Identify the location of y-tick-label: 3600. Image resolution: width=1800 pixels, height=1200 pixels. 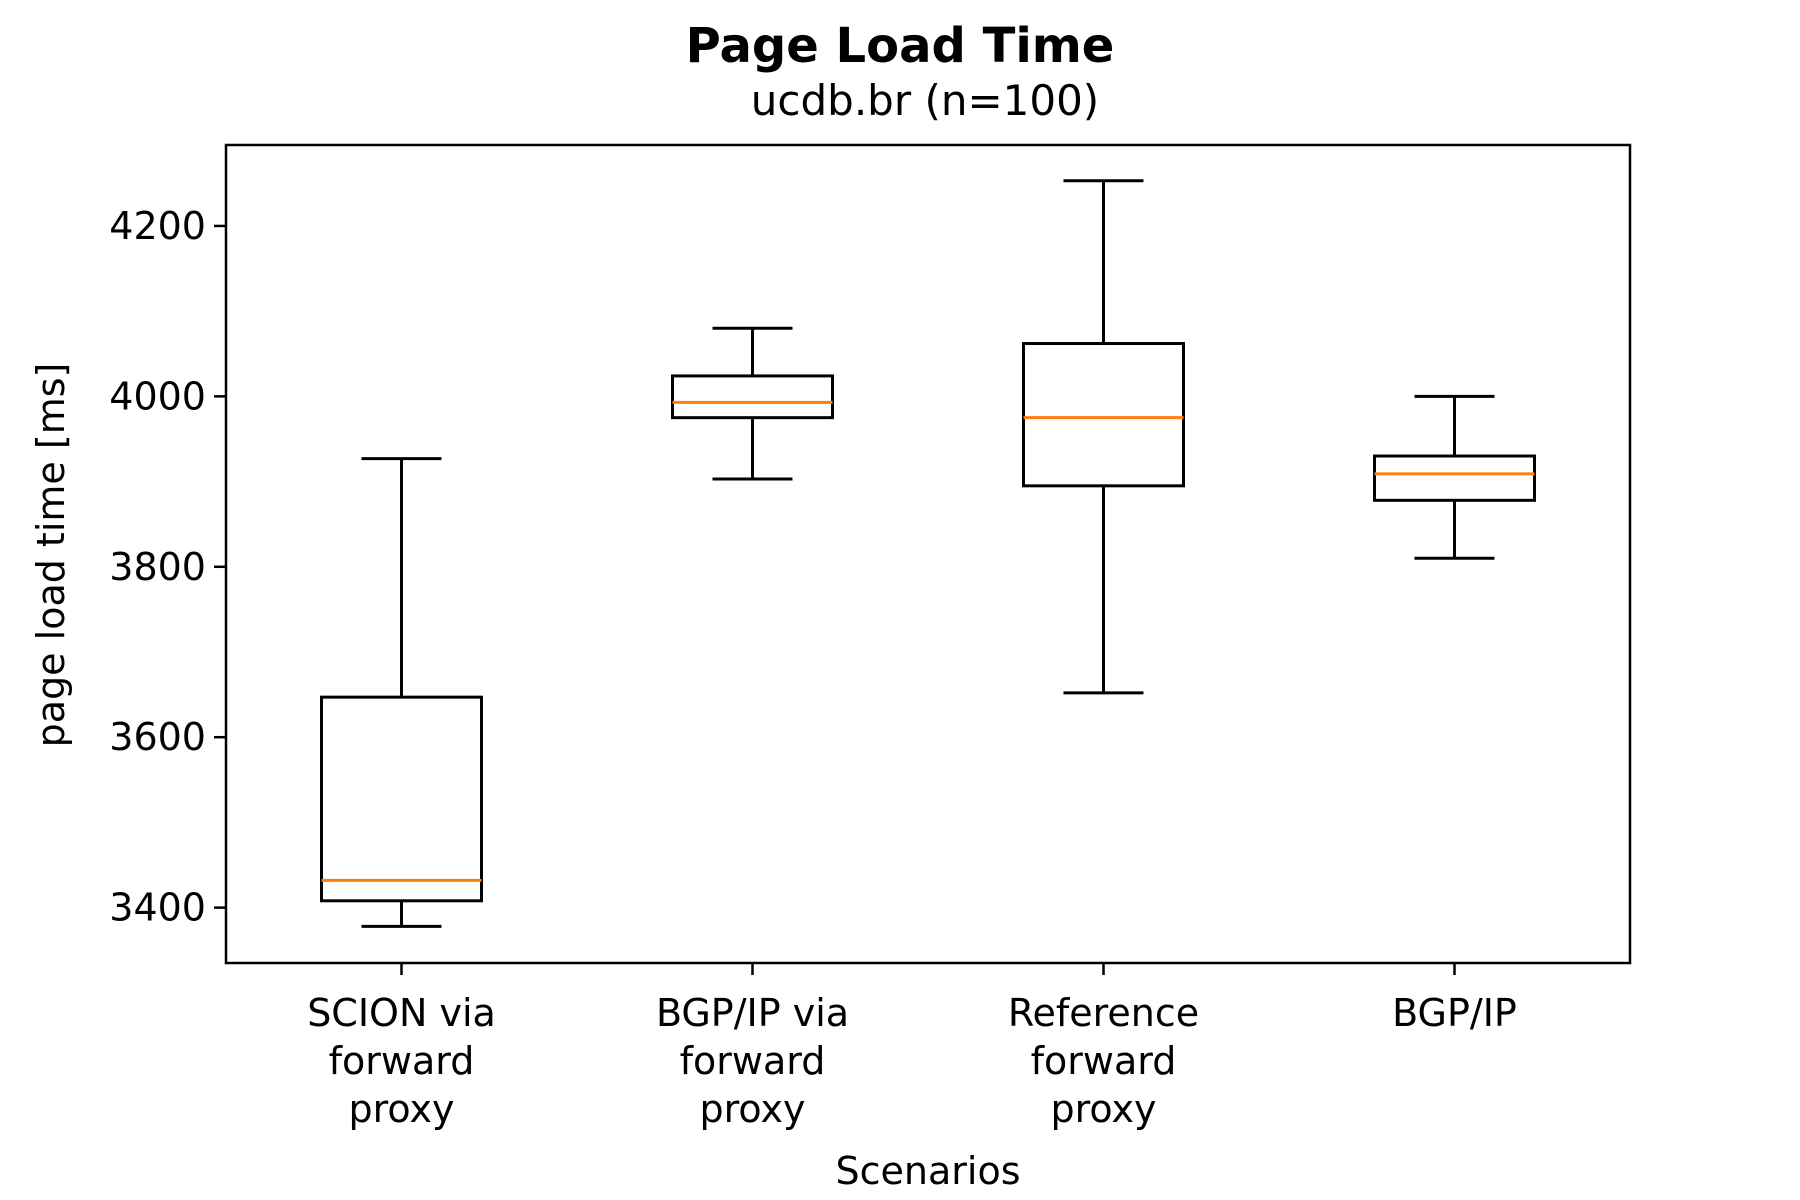
(157, 737).